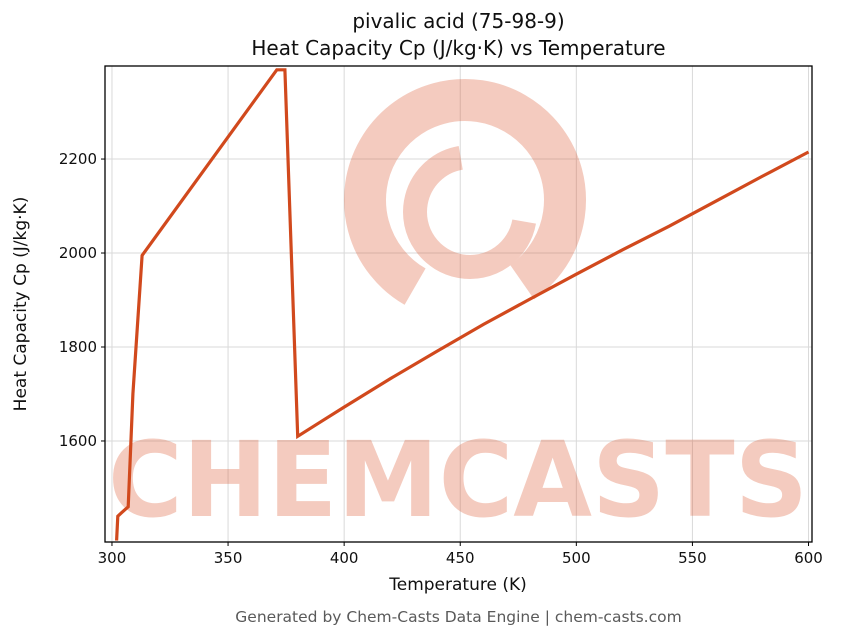  What do you see at coordinates (470, 212) in the screenshot?
I see `watermark-logo-inner-swirl` at bounding box center [470, 212].